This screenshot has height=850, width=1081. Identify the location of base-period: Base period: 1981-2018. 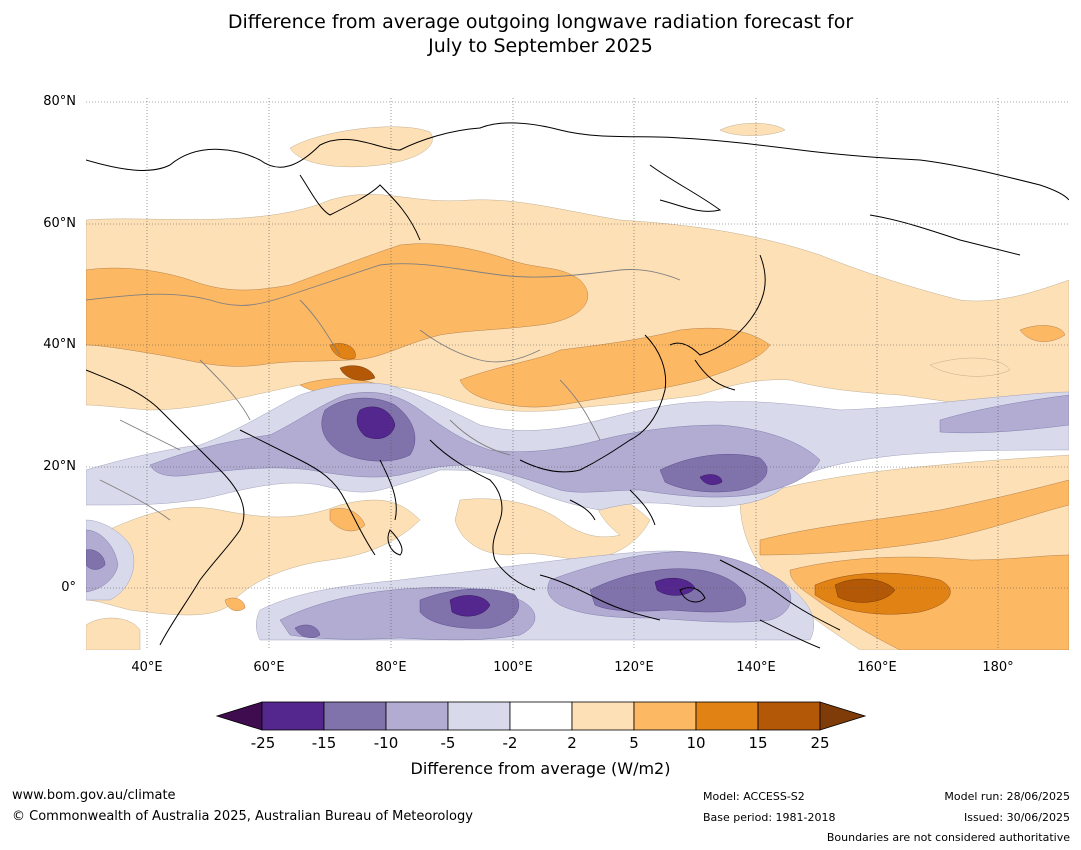
(769, 817).